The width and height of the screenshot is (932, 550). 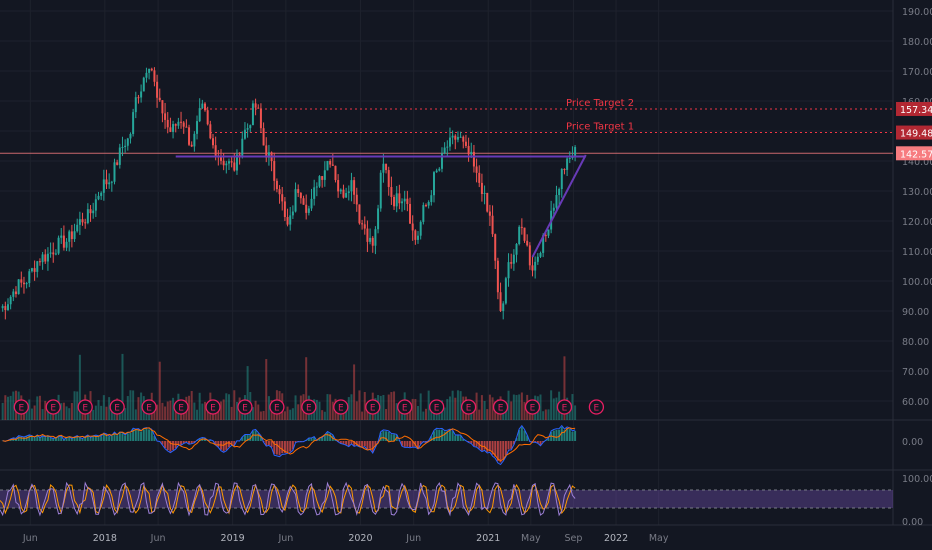 I want to click on stochastic-d-line, so click(x=288, y=499).